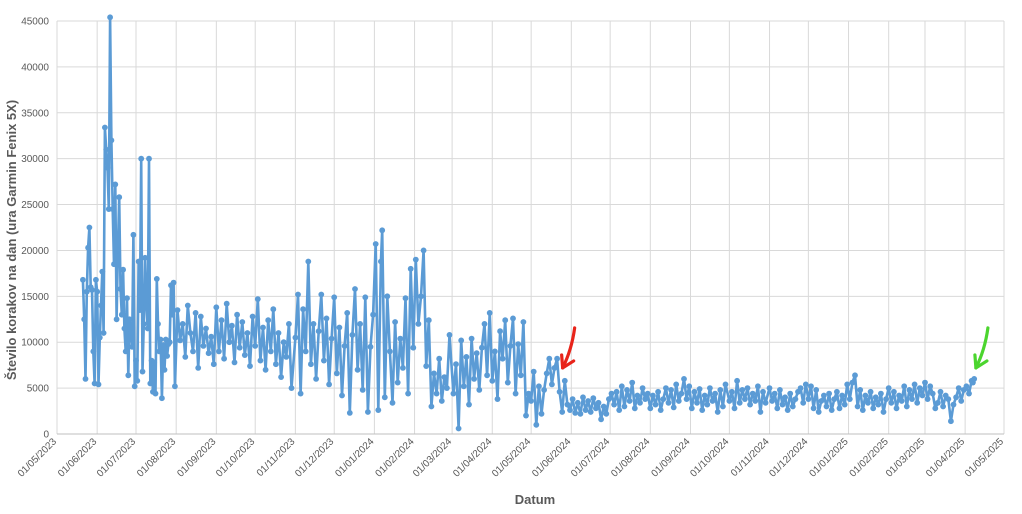  What do you see at coordinates (394, 457) in the screenshot?
I see `x-tick-label: 01/02/2024` at bounding box center [394, 457].